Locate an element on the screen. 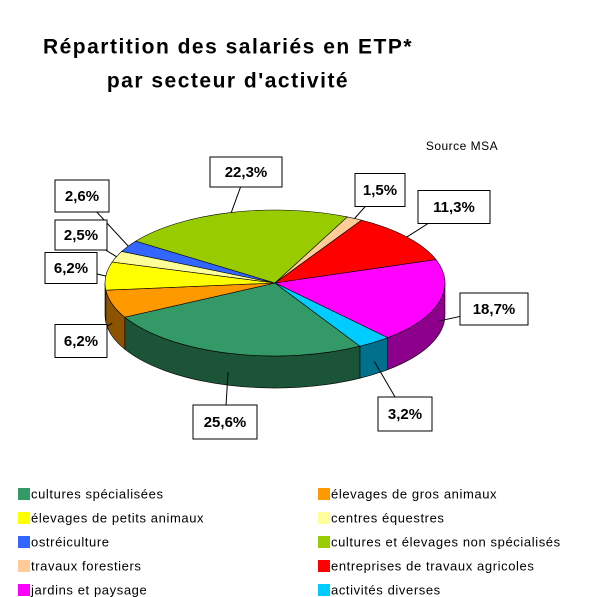  legend-label: ostréiculture is located at coordinates (70, 541).